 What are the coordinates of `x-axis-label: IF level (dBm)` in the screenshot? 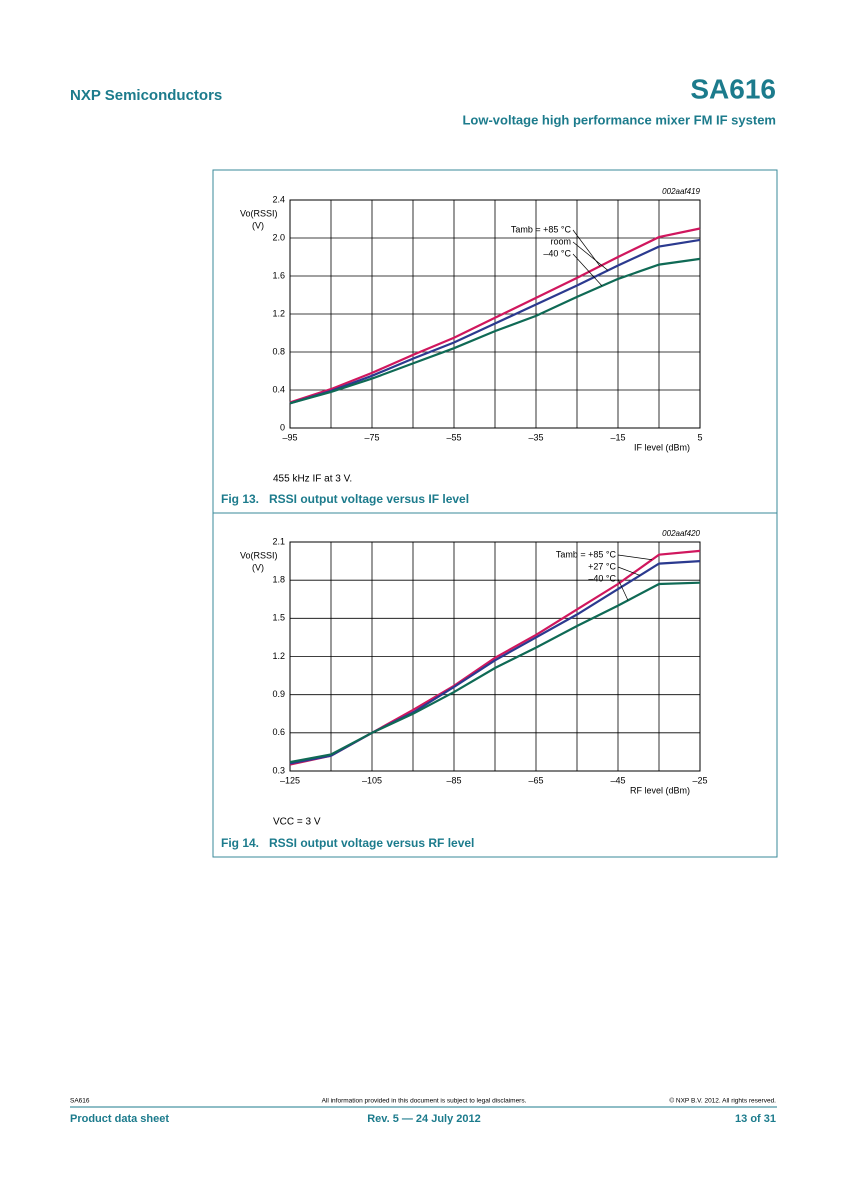 It's located at (662, 447).